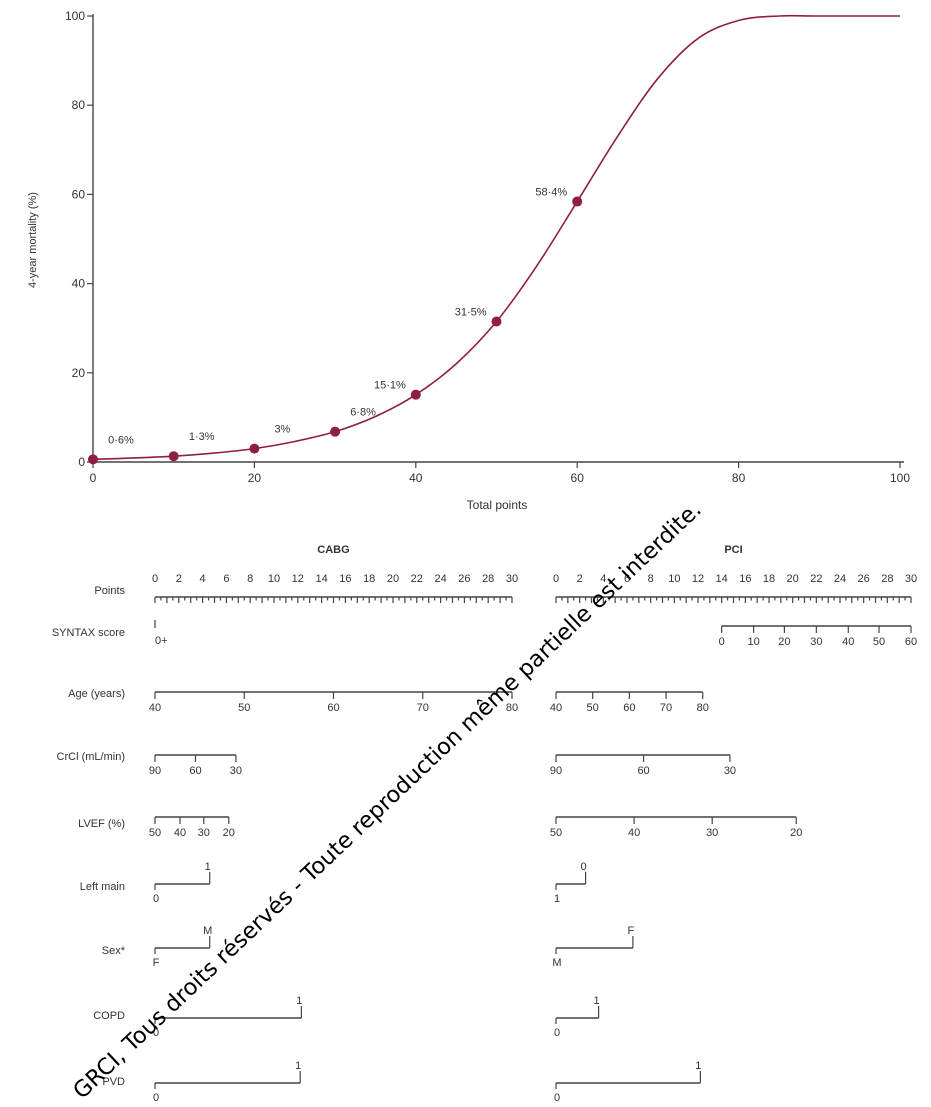 The width and height of the screenshot is (931, 1107). What do you see at coordinates (101, 824) in the screenshot?
I see `variable-label: LVEF (%)` at bounding box center [101, 824].